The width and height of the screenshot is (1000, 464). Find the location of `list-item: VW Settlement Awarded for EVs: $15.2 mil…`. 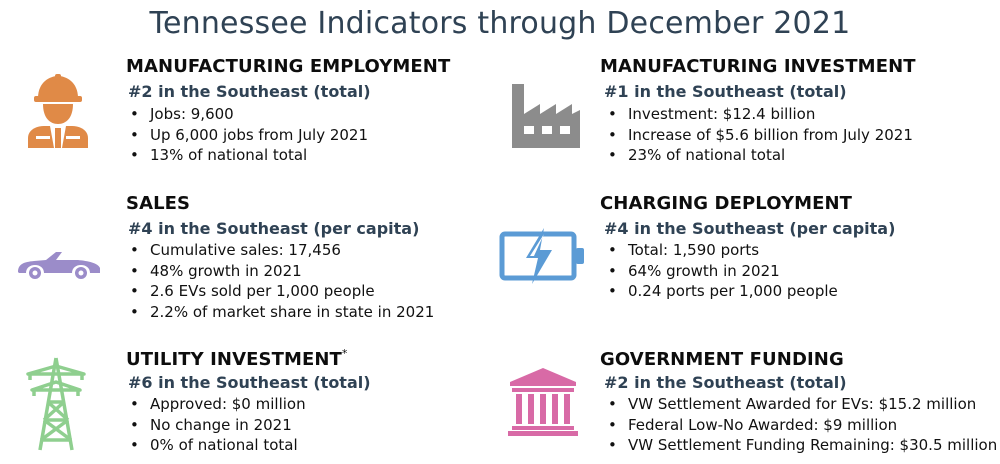

list-item: VW Settlement Awarded for EVs: $15.2 mil… is located at coordinates (800, 404).